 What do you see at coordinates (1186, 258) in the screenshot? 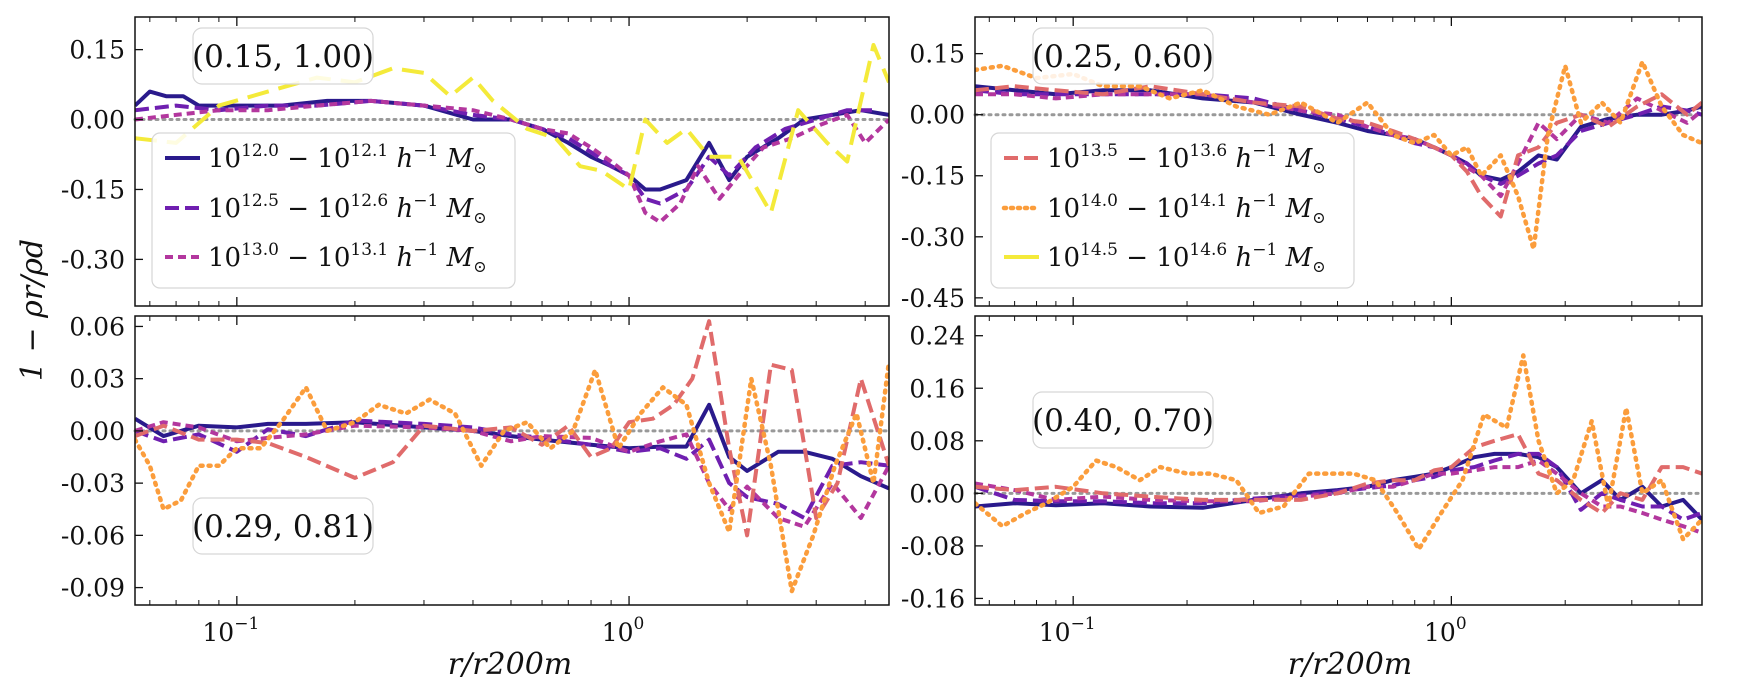
I see `legend-label-s14_5: 1014.5 − 1014.6 h−1 M⊙` at bounding box center [1186, 258].